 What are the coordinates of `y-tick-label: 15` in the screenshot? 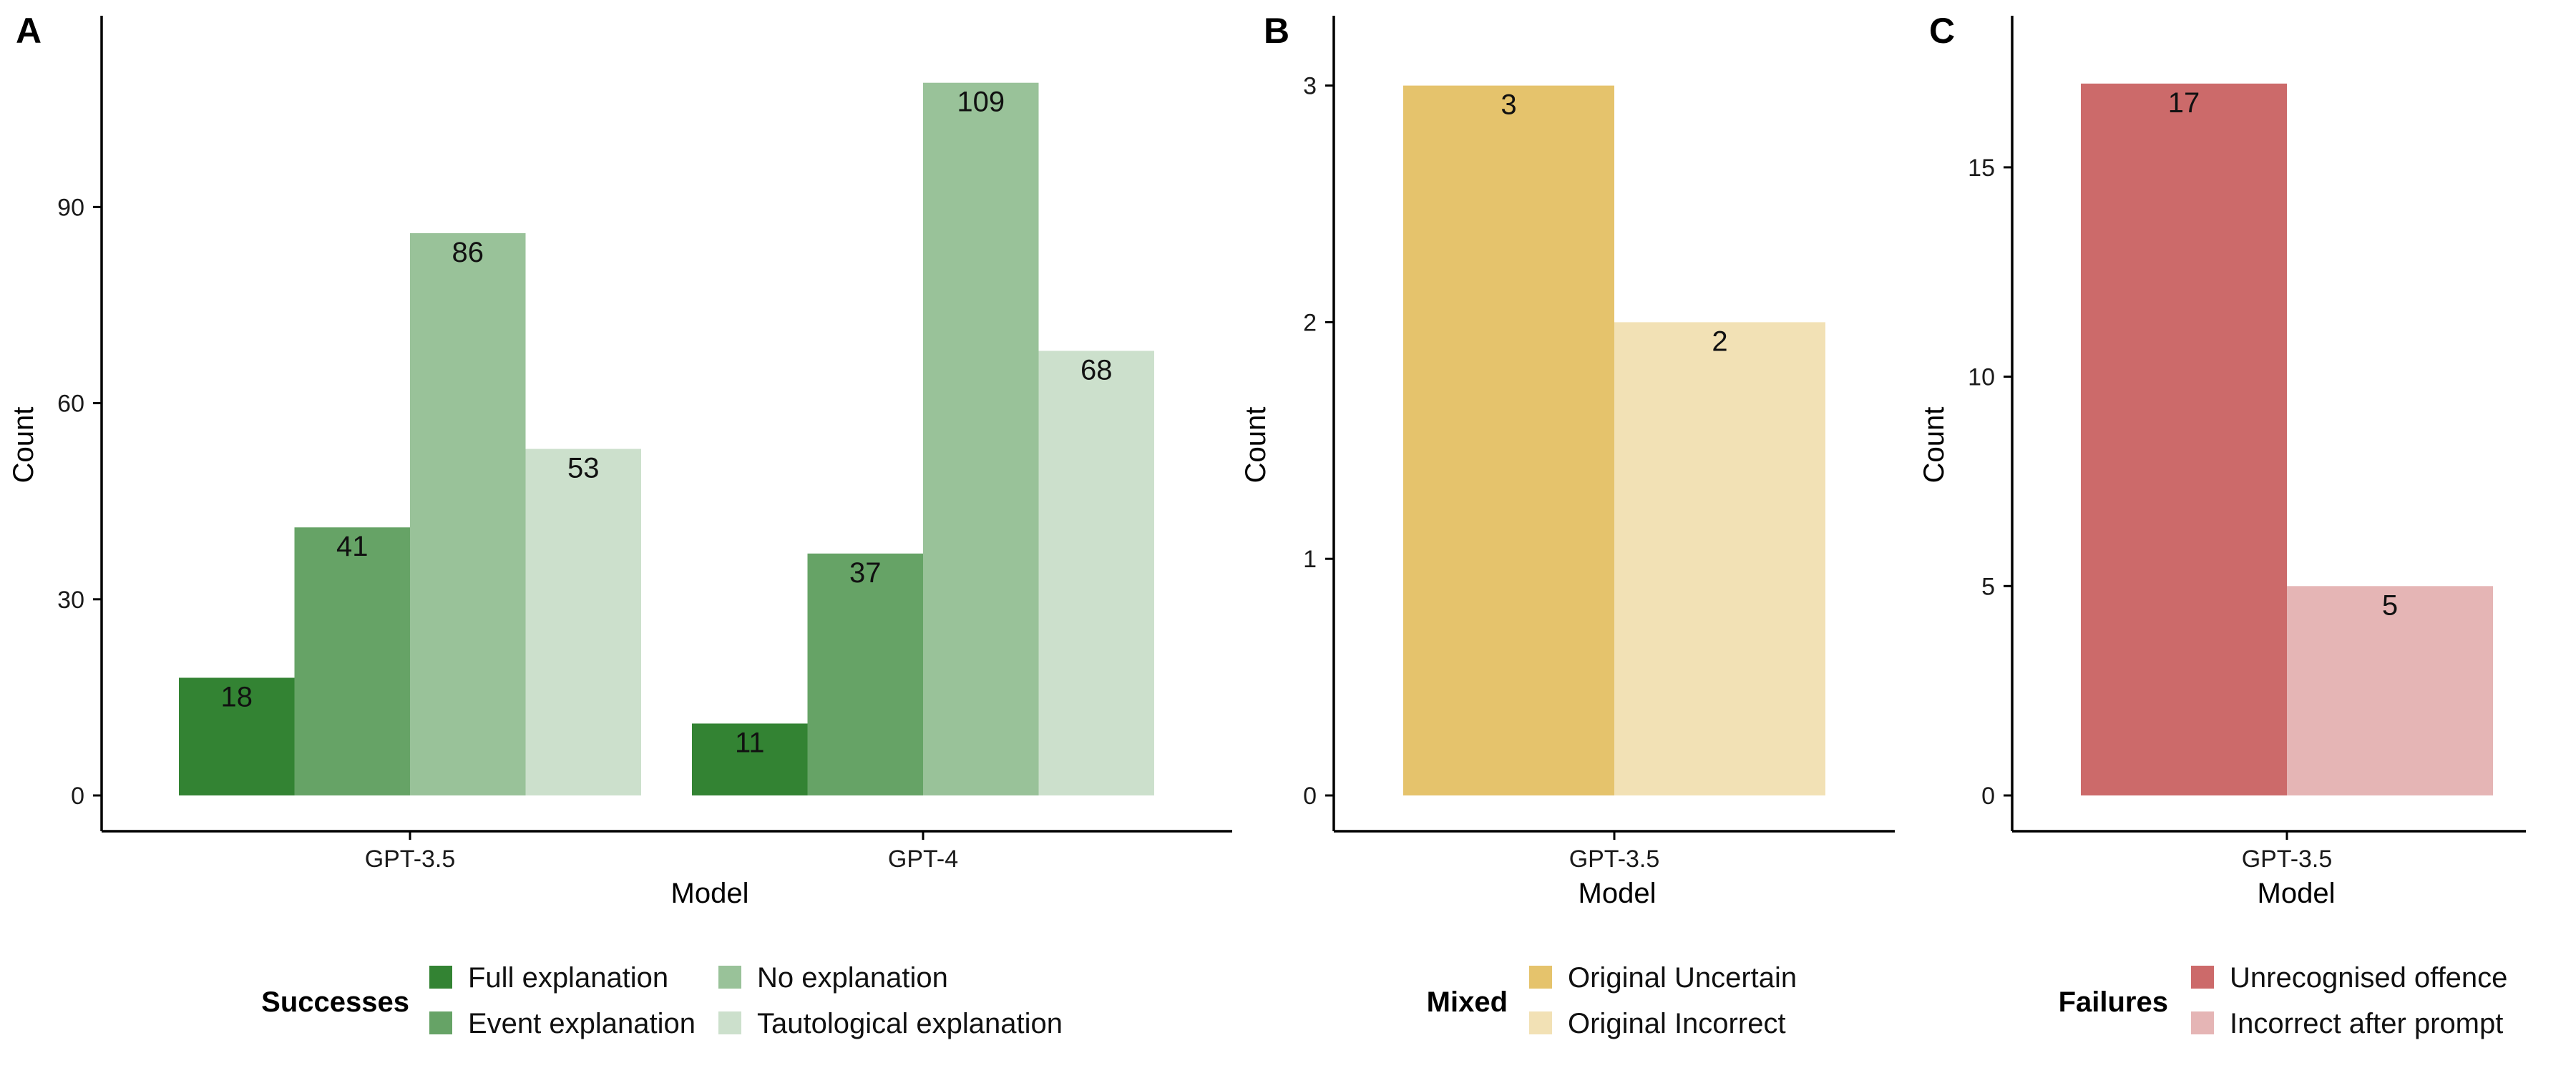 It's located at (1981, 168).